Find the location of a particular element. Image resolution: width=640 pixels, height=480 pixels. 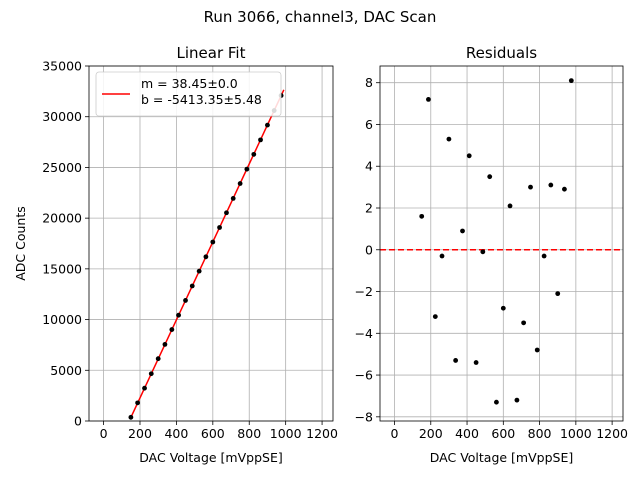

y-tick-label: 15000 is located at coordinates (62, 268).